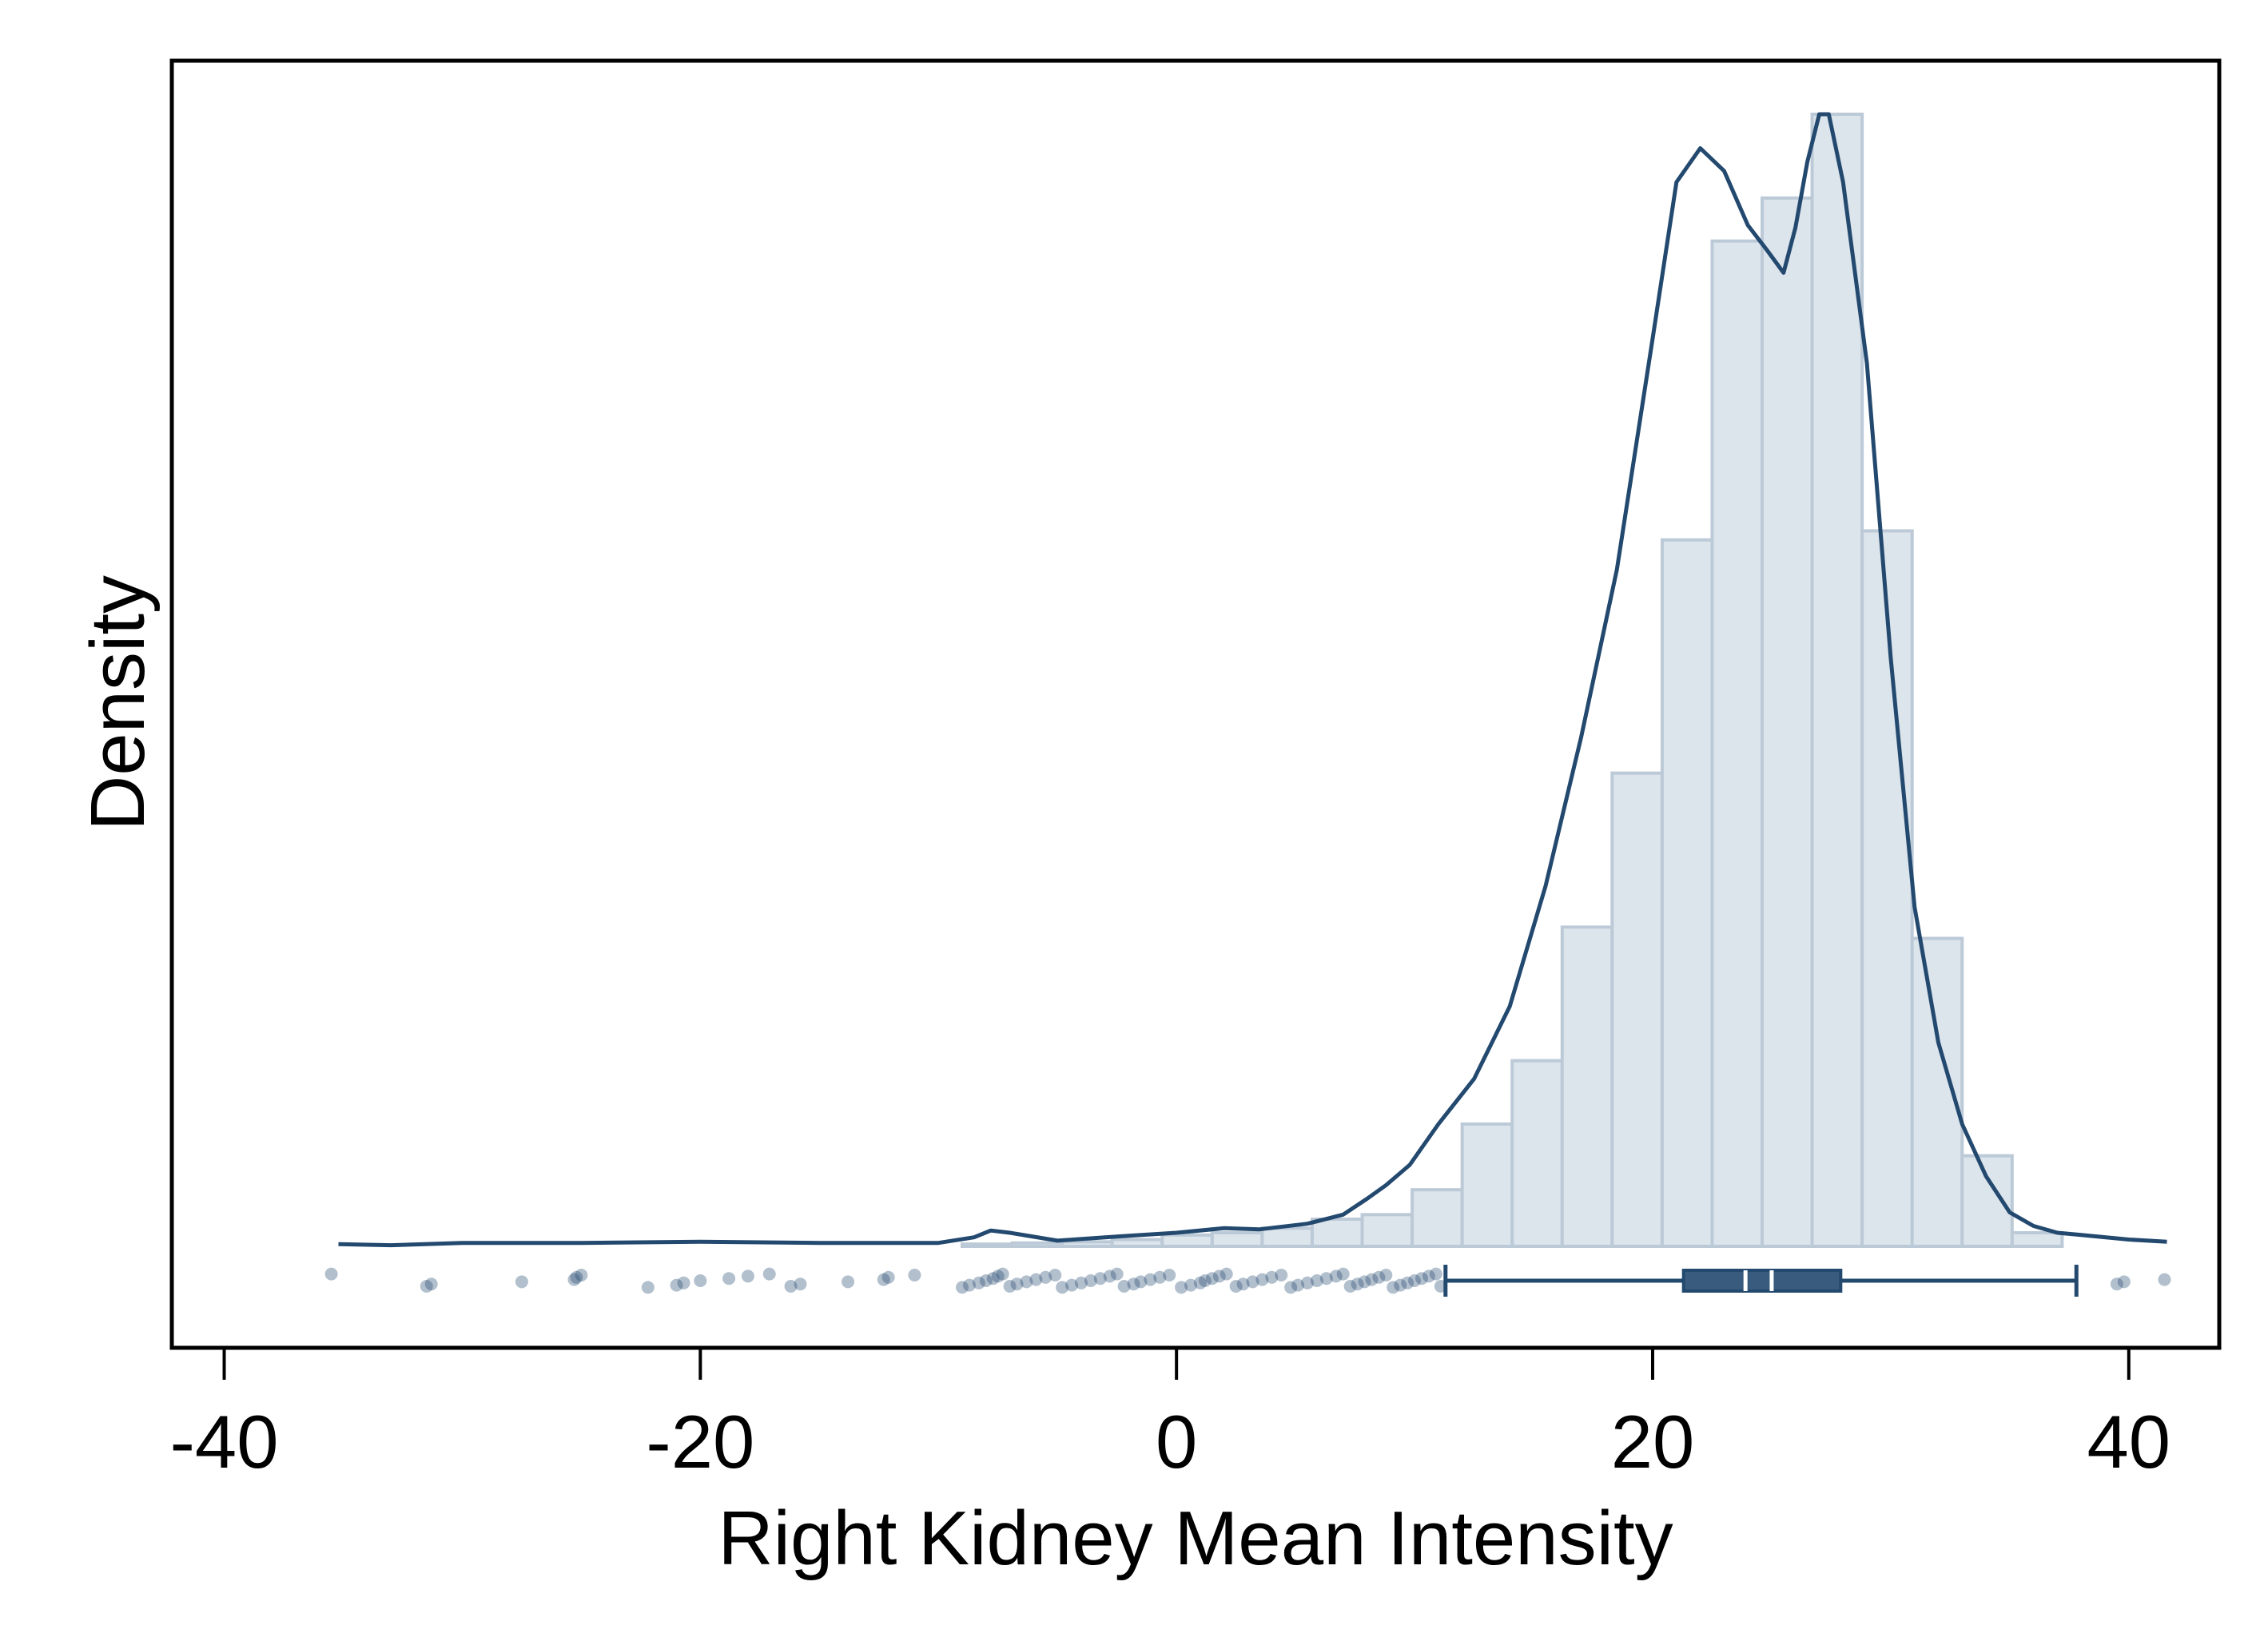 The width and height of the screenshot is (2268, 1649). Describe the element at coordinates (224, 1442) in the screenshot. I see `x-tick-label: -40` at that location.